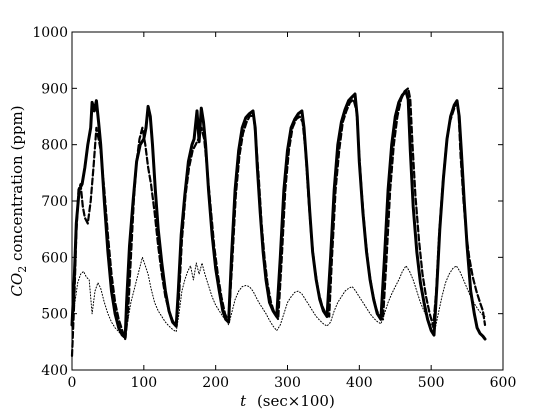 The height and width of the screenshot is (415, 554). What do you see at coordinates (243, 401) in the screenshot?
I see `x-axis-label-var: t` at bounding box center [243, 401].